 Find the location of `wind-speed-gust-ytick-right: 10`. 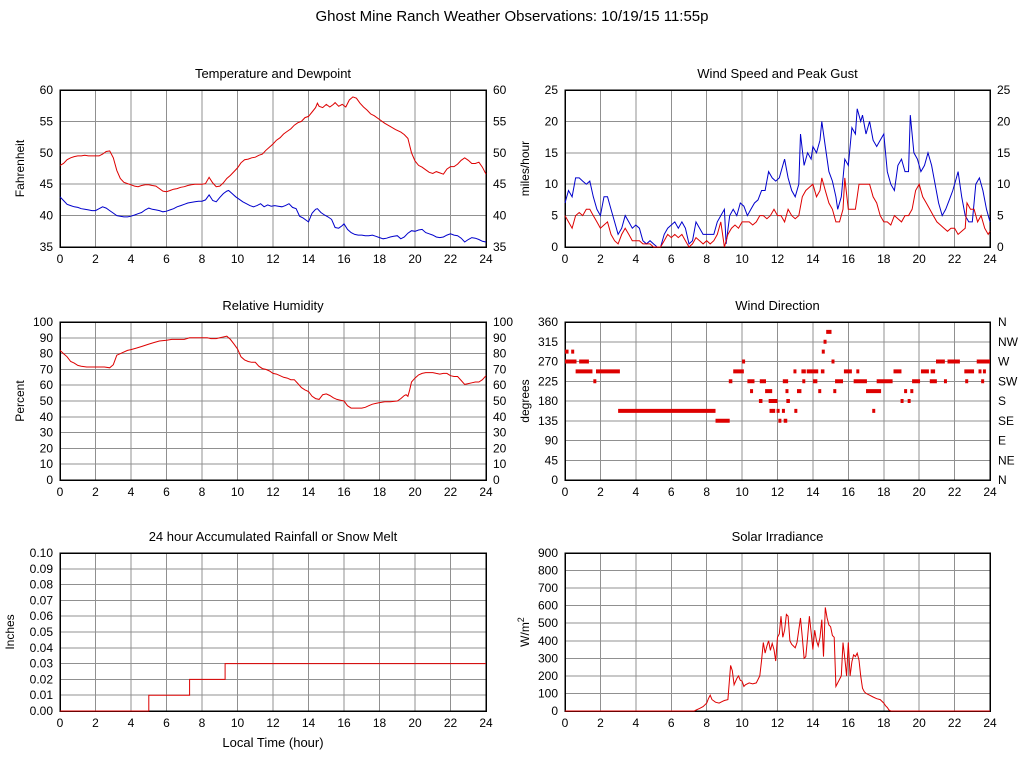

wind-speed-gust-ytick-right: 10 is located at coordinates (1004, 184).